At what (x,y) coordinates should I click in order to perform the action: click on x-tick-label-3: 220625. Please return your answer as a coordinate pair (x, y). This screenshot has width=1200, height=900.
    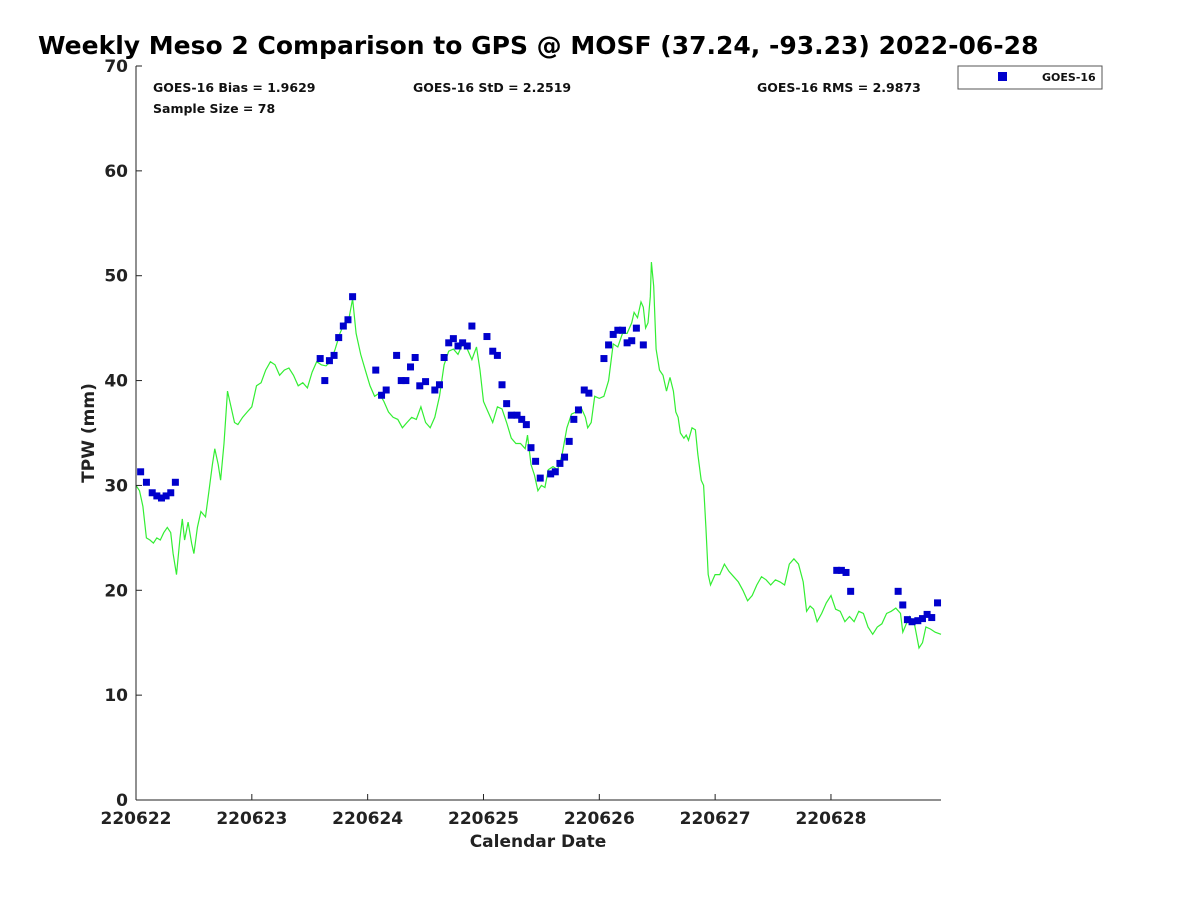
    Looking at the image, I should click on (483, 819).